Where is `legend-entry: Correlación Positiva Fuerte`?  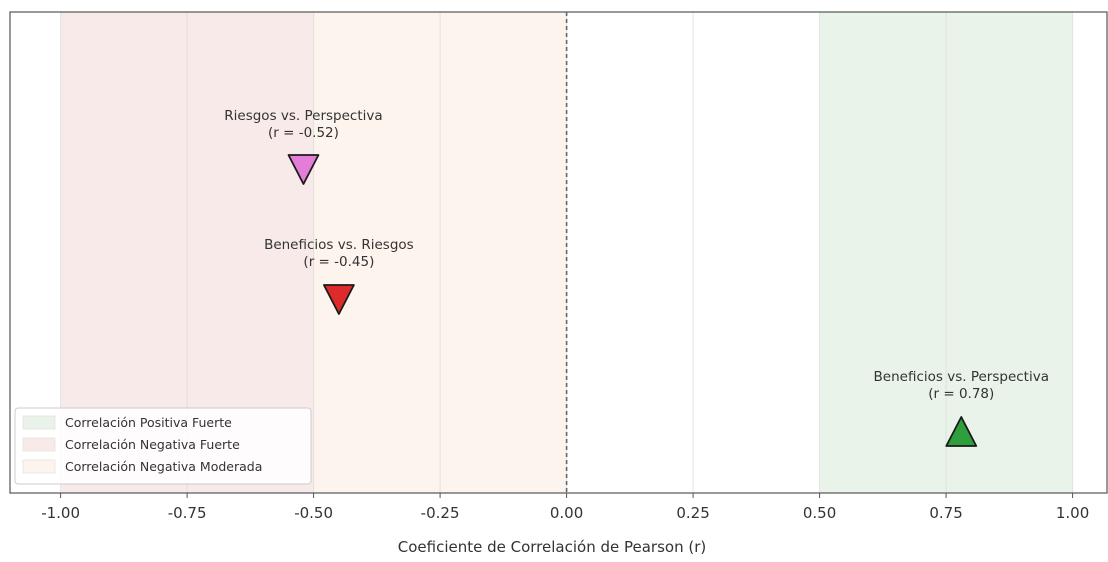
legend-entry: Correlación Positiva Fuerte is located at coordinates (148, 422).